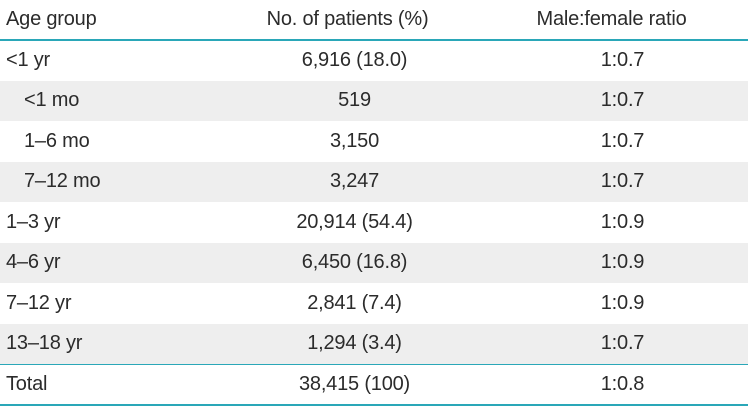 Image resolution: width=748 pixels, height=408 pixels. What do you see at coordinates (354, 262) in the screenshot?
I see `cell-patients: 6,450 (16.8)` at bounding box center [354, 262].